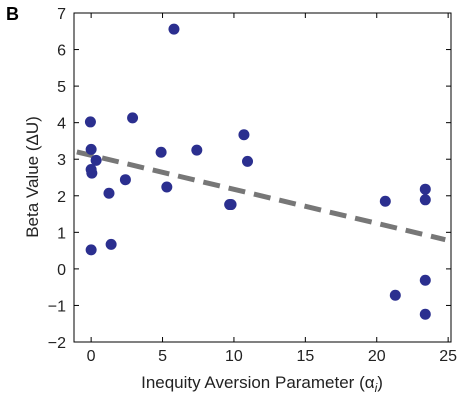 The width and height of the screenshot is (461, 399). What do you see at coordinates (61, 270) in the screenshot?
I see `y-tick-label: 0` at bounding box center [61, 270].